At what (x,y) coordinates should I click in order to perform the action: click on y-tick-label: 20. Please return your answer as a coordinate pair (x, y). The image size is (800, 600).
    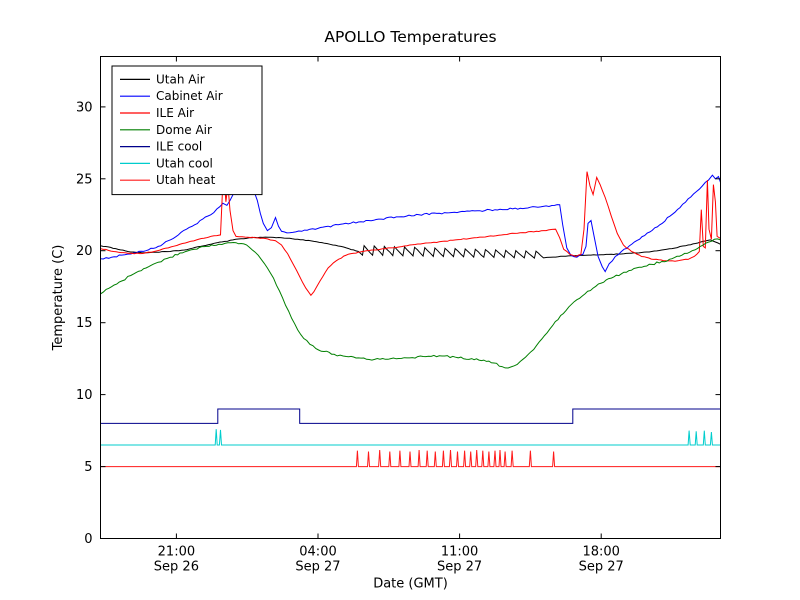
    Looking at the image, I should click on (84, 251).